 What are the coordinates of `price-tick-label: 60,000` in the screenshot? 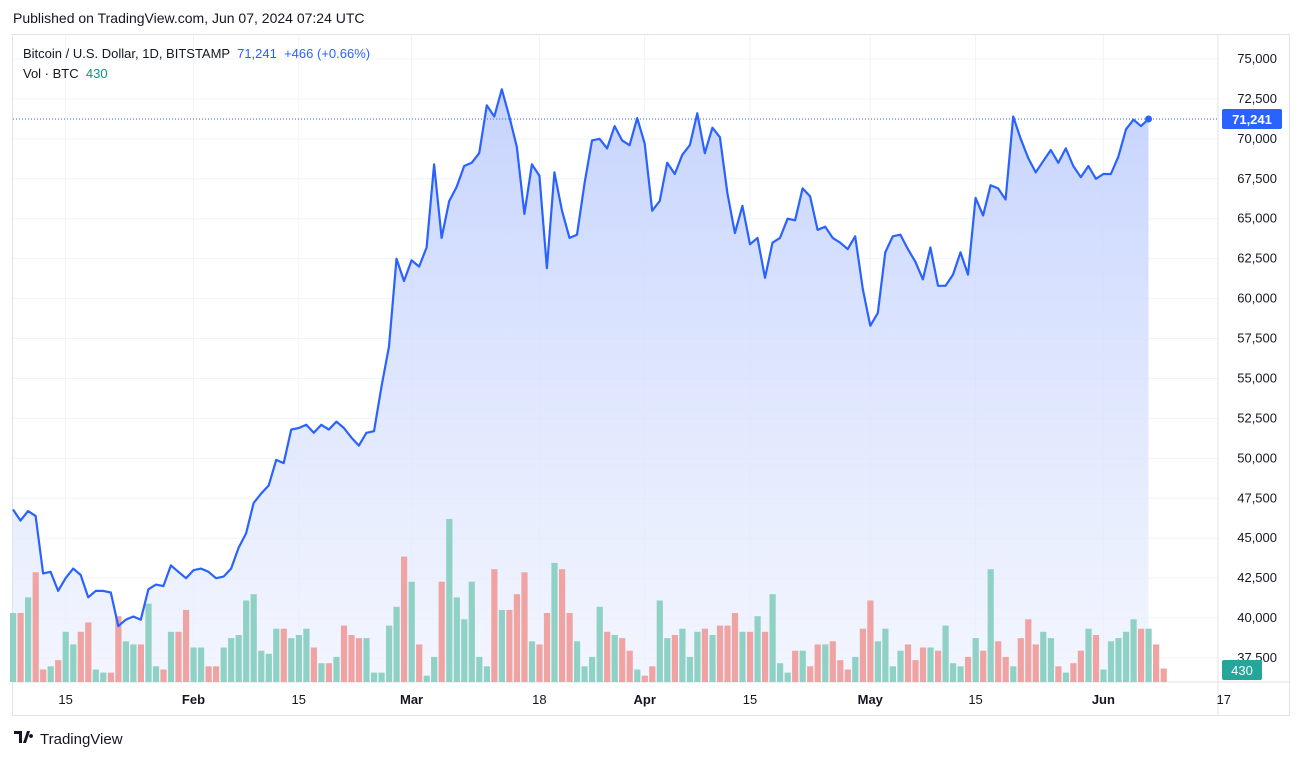 It's located at (1257, 298).